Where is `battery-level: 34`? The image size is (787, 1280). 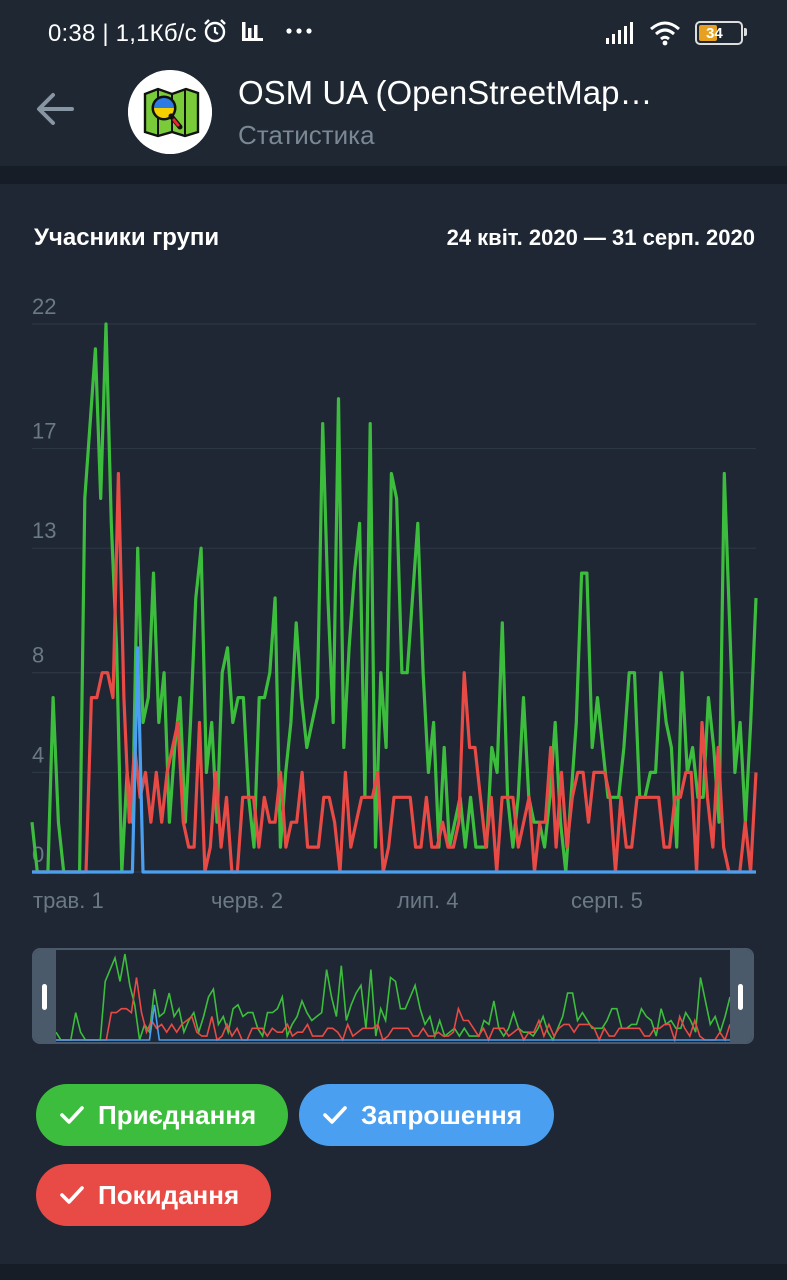
battery-level: 34 is located at coordinates (714, 33).